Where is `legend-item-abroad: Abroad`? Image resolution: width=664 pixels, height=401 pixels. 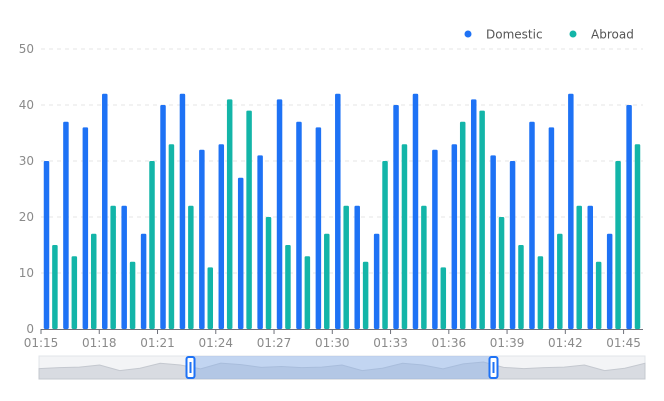
legend-item-abroad: Abroad is located at coordinates (601, 35).